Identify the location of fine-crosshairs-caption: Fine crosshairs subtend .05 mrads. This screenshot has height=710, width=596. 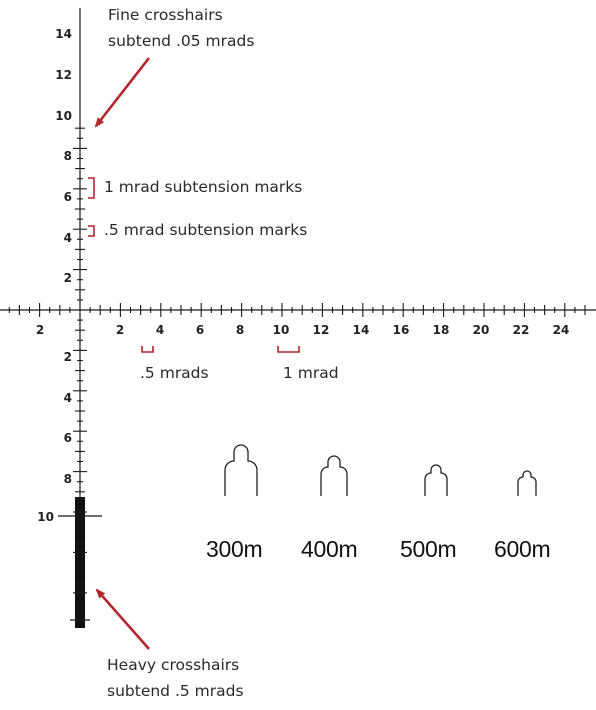
(181, 28).